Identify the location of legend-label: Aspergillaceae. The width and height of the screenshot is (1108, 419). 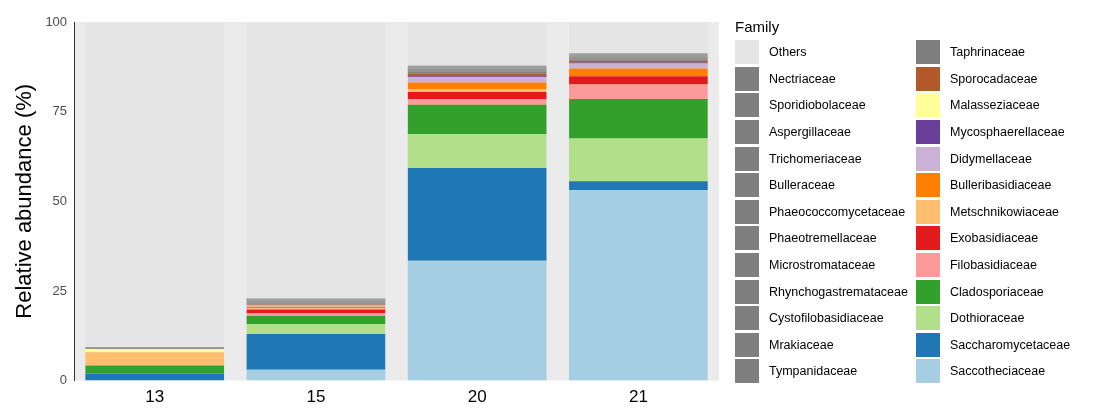
(810, 132).